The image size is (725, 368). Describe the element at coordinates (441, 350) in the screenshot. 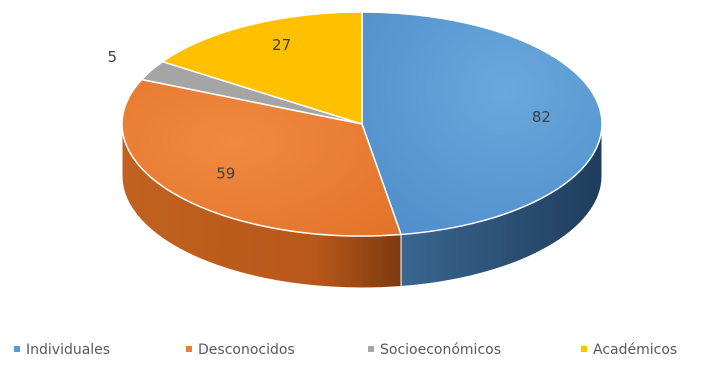

I see `legend-label-socioeconomicos: Socioeconómicos` at that location.